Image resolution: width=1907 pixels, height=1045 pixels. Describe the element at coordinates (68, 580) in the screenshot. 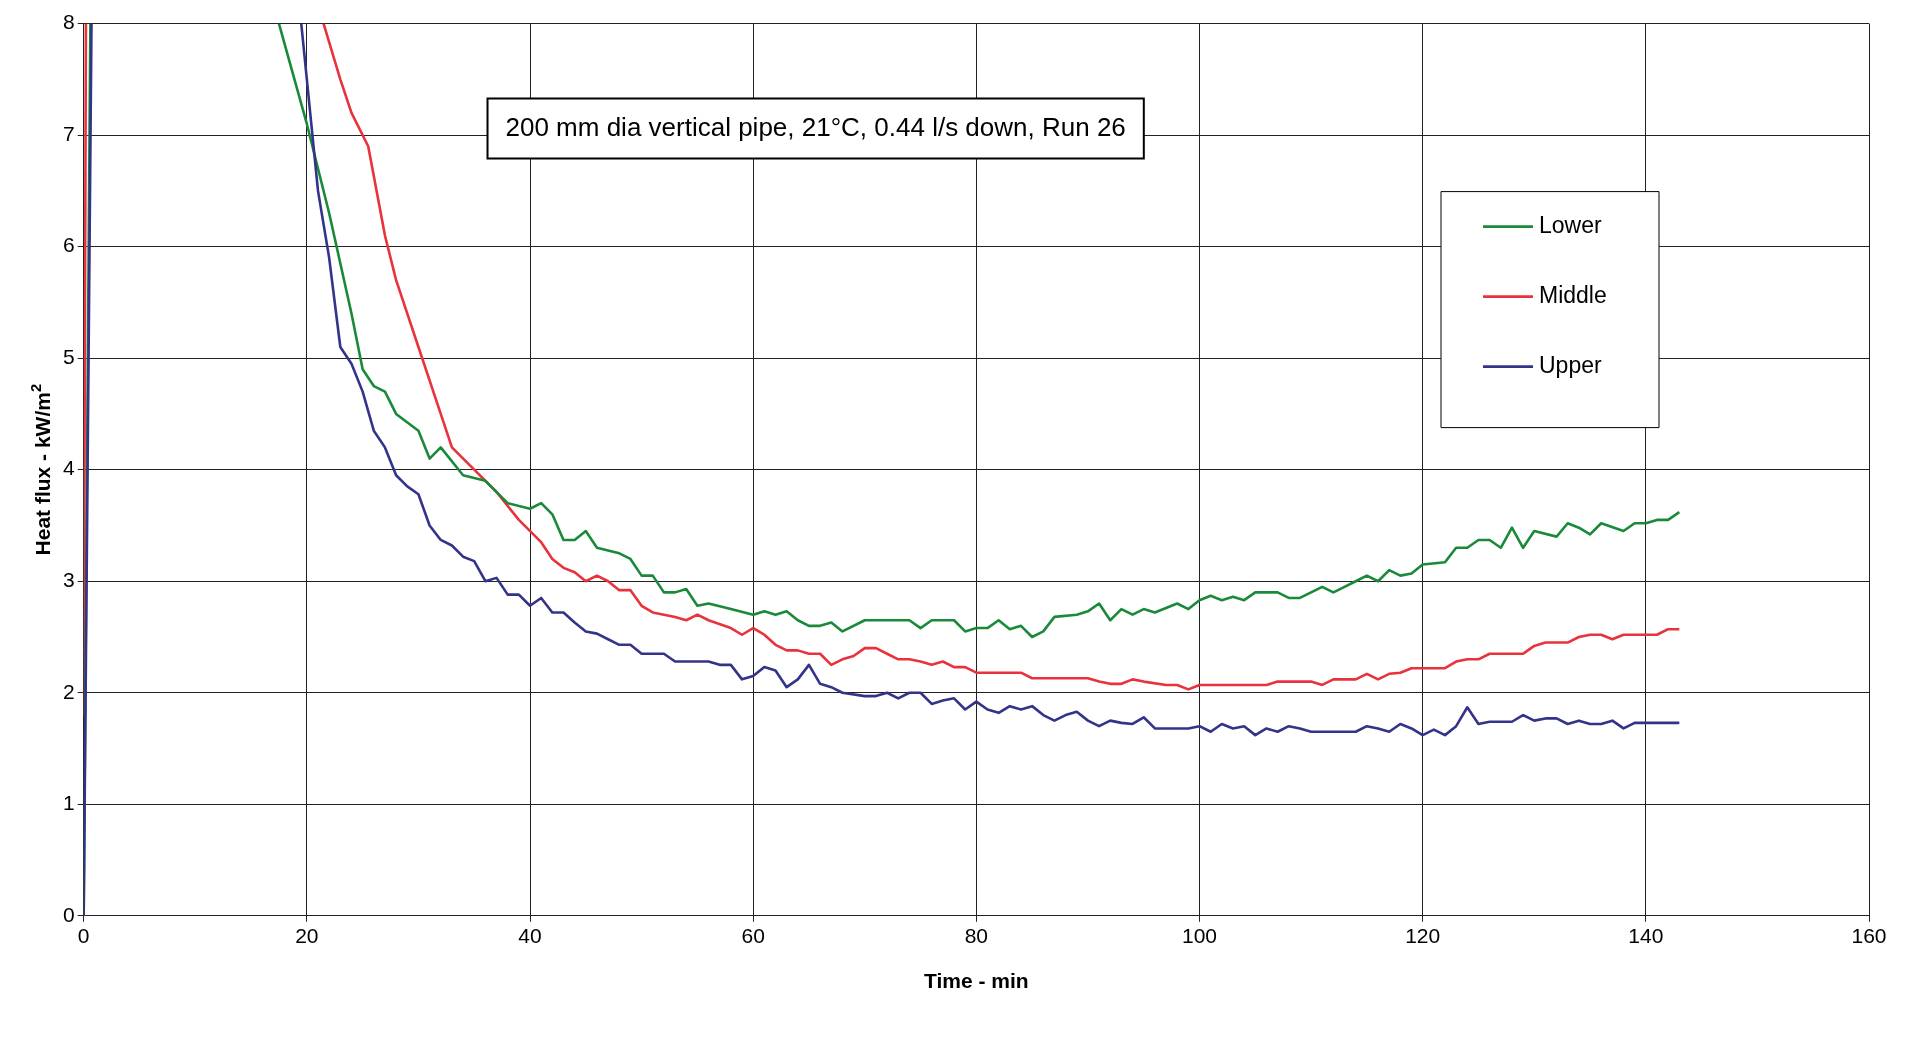

I see `y-tick-label: 3` at that location.